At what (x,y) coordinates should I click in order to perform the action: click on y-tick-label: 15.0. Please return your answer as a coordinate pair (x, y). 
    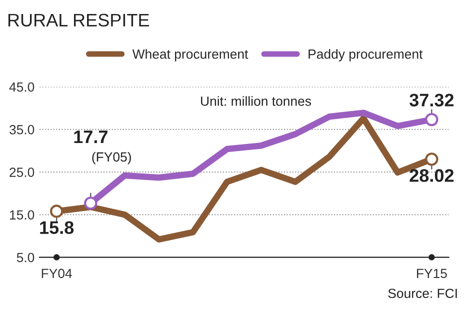
    Looking at the image, I should click on (22, 215).